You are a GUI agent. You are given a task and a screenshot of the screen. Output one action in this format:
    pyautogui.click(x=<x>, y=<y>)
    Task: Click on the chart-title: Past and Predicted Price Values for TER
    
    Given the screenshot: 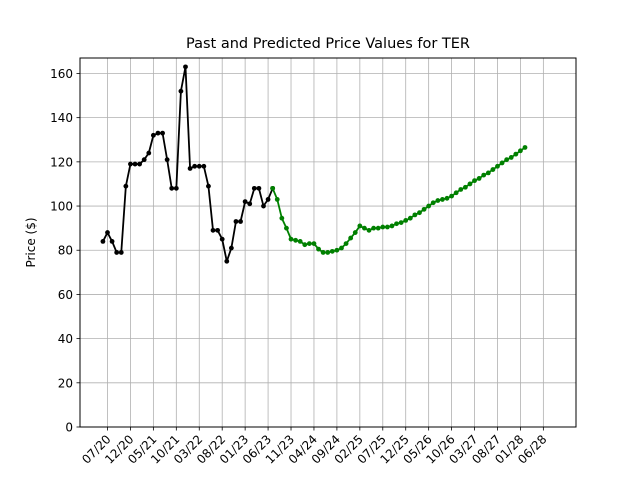 What is the action you would take?
    pyautogui.click(x=328, y=44)
    